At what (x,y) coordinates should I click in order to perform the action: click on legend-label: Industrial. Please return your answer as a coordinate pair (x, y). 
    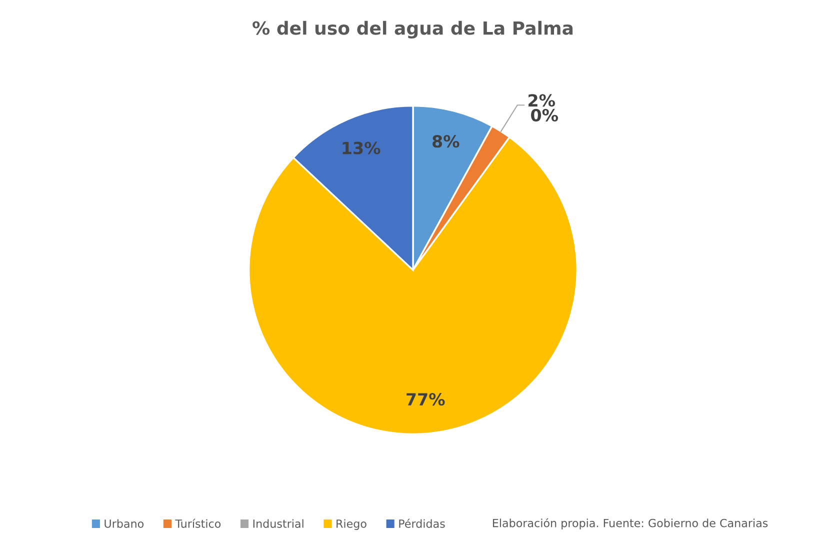
    Looking at the image, I should click on (278, 523).